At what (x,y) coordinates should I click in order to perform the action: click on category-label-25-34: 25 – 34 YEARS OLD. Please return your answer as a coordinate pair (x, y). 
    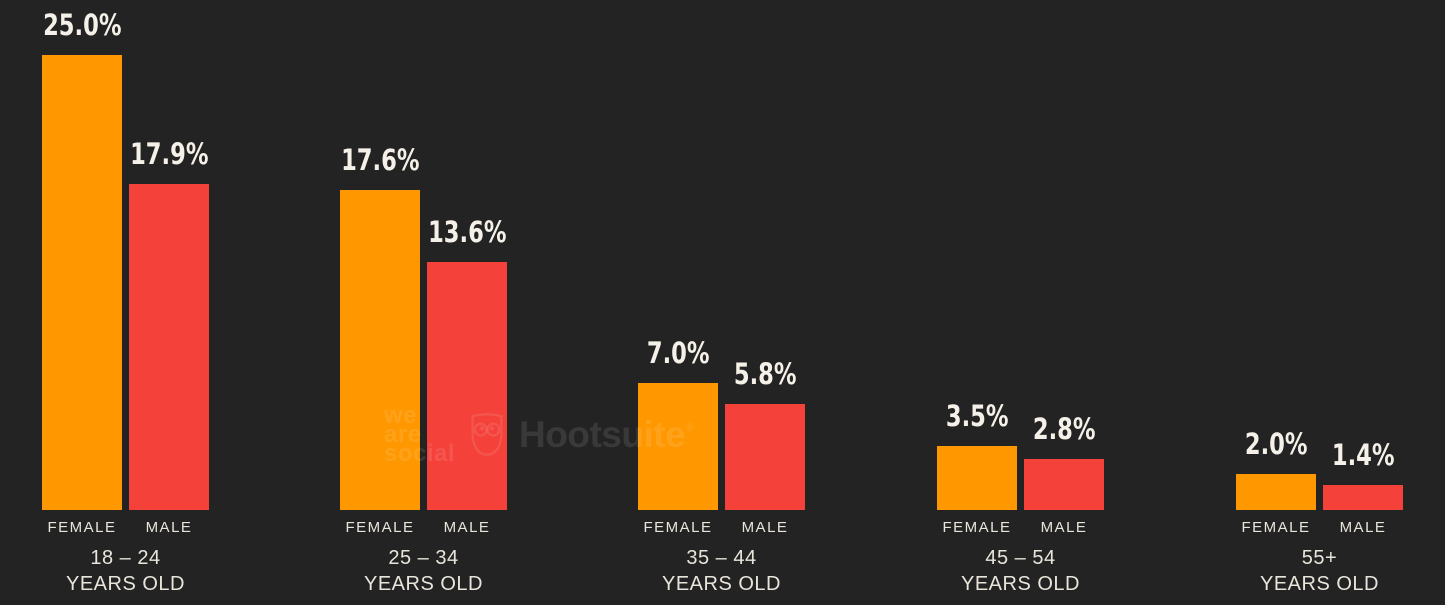
    Looking at the image, I should click on (423, 571).